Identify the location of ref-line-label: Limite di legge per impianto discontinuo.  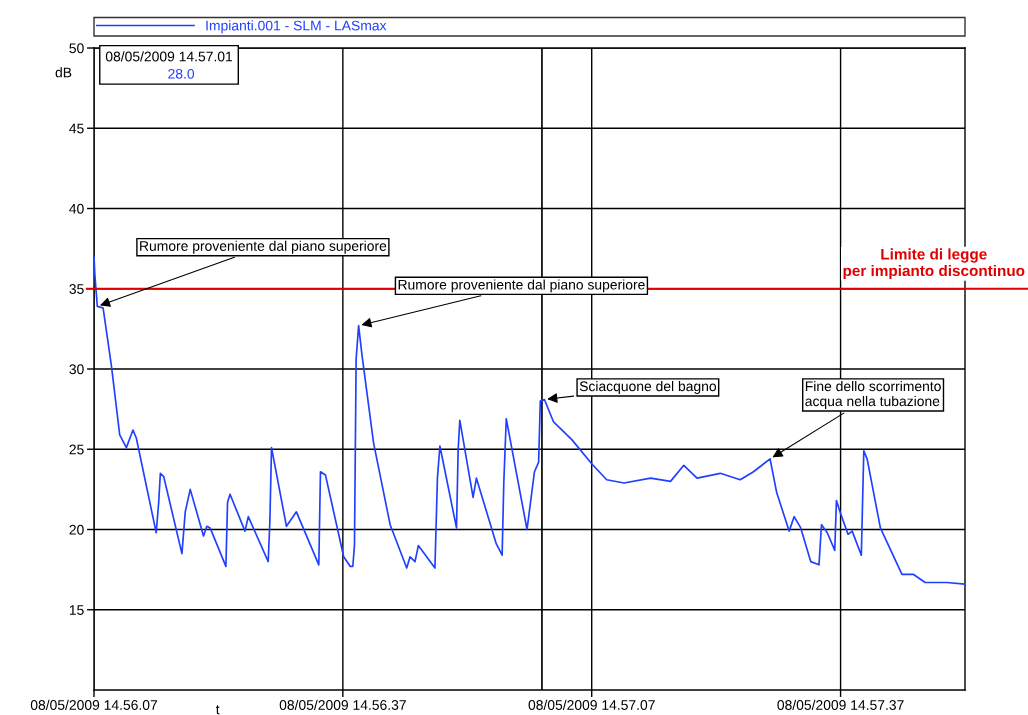
(934, 264).